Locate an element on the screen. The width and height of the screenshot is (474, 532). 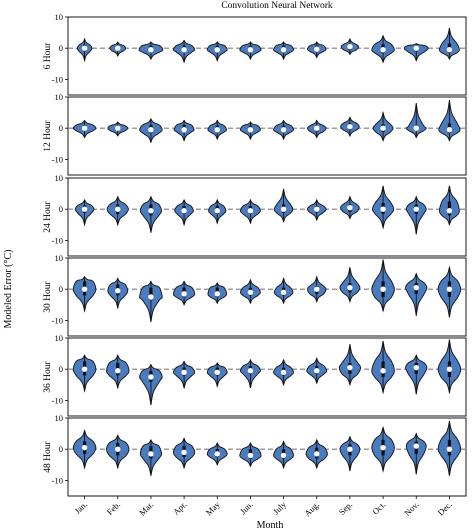
panel-12-hour: -10 0 10 12 Hour is located at coordinates (255, 134).